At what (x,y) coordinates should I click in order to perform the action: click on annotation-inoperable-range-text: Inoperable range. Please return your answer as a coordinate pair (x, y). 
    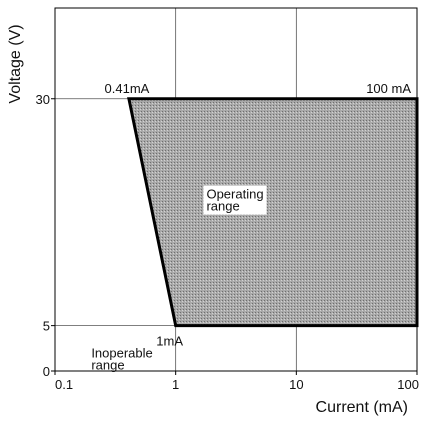
    Looking at the image, I should click on (121, 358).